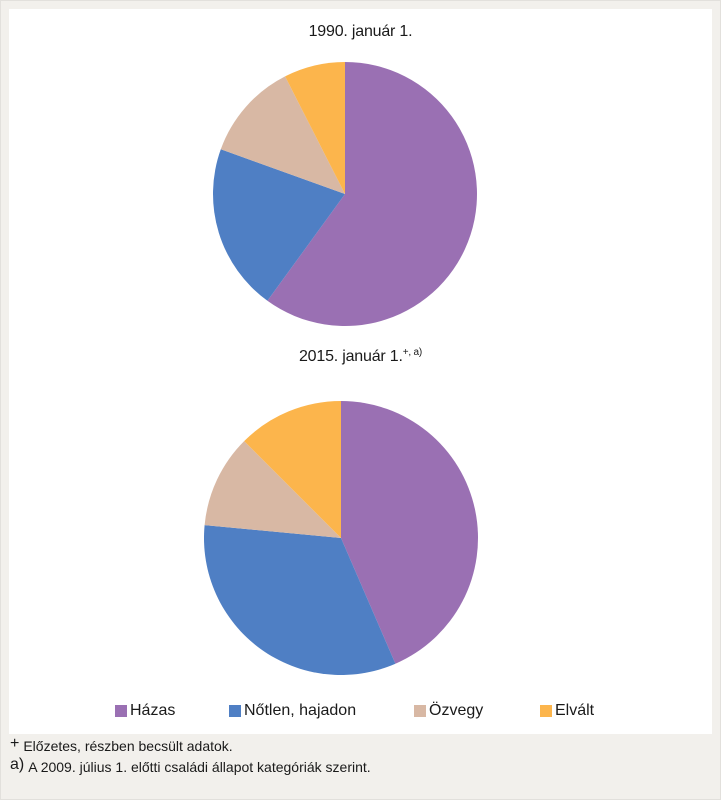  I want to click on pie-1990-slice-elvalt, so click(315, 128).